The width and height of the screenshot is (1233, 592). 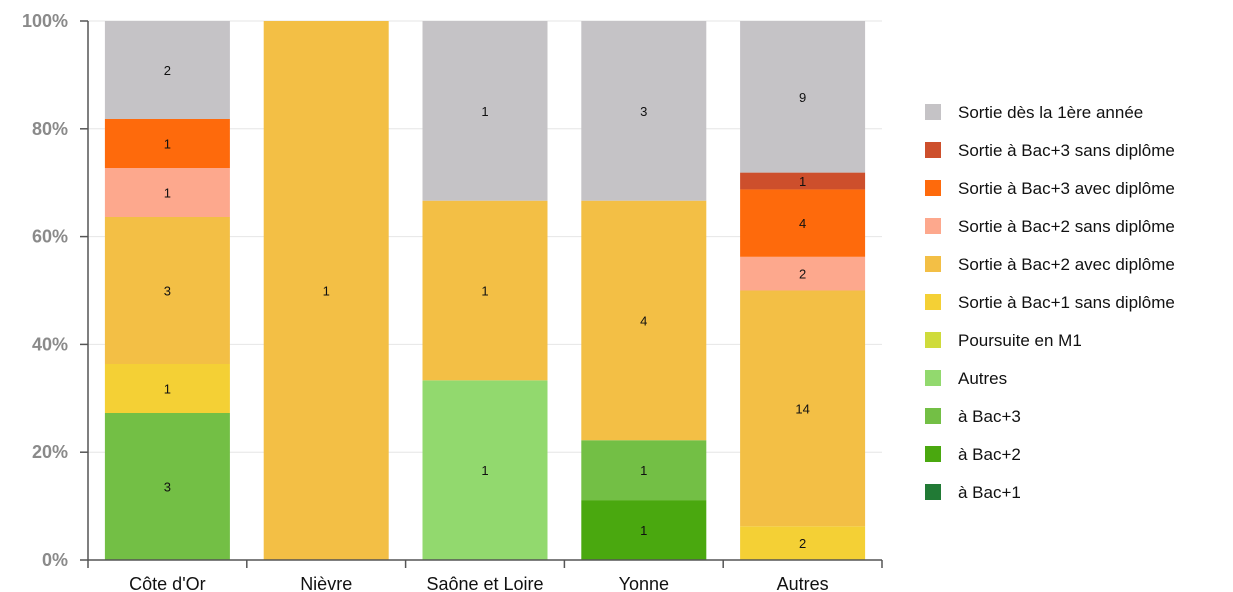 I want to click on legend-label: Sortie à Bac+1 sans diplôme, so click(x=1066, y=302).